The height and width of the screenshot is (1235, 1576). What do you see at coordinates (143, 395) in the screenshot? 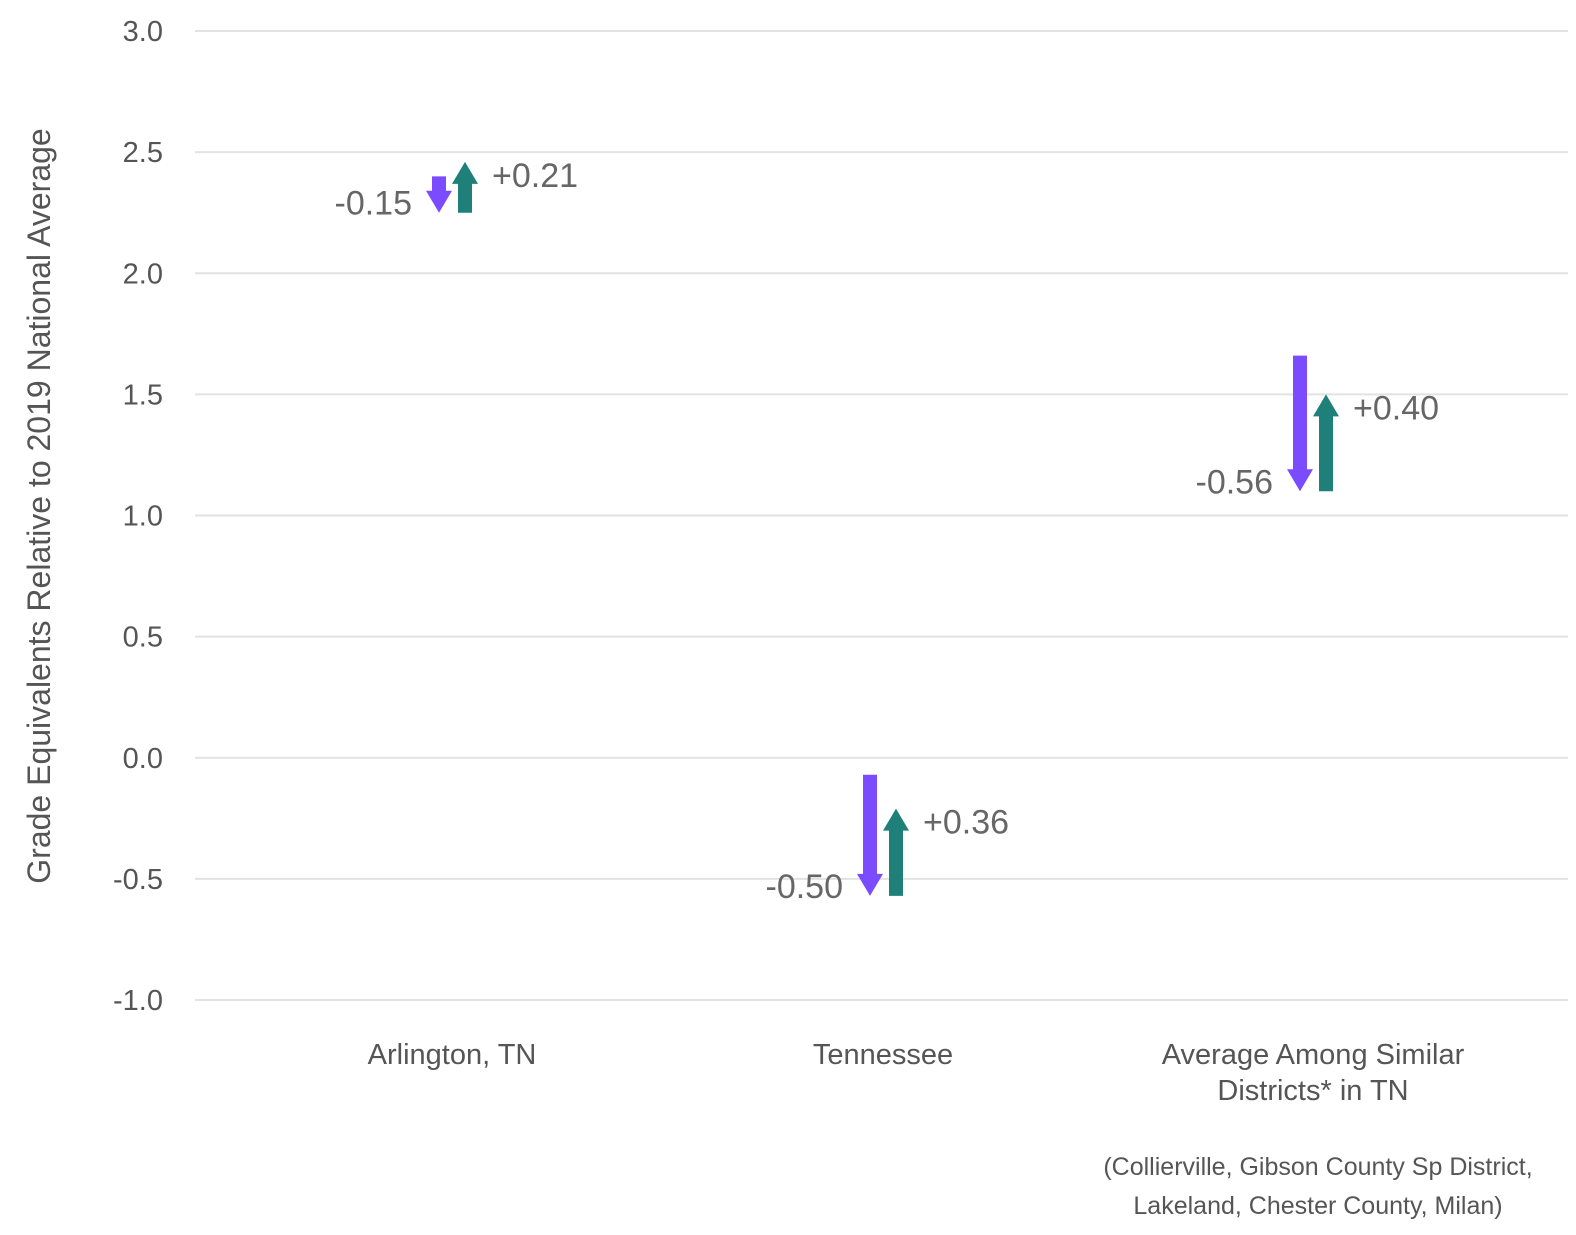
I see `y-tick-label: 1.5` at bounding box center [143, 395].